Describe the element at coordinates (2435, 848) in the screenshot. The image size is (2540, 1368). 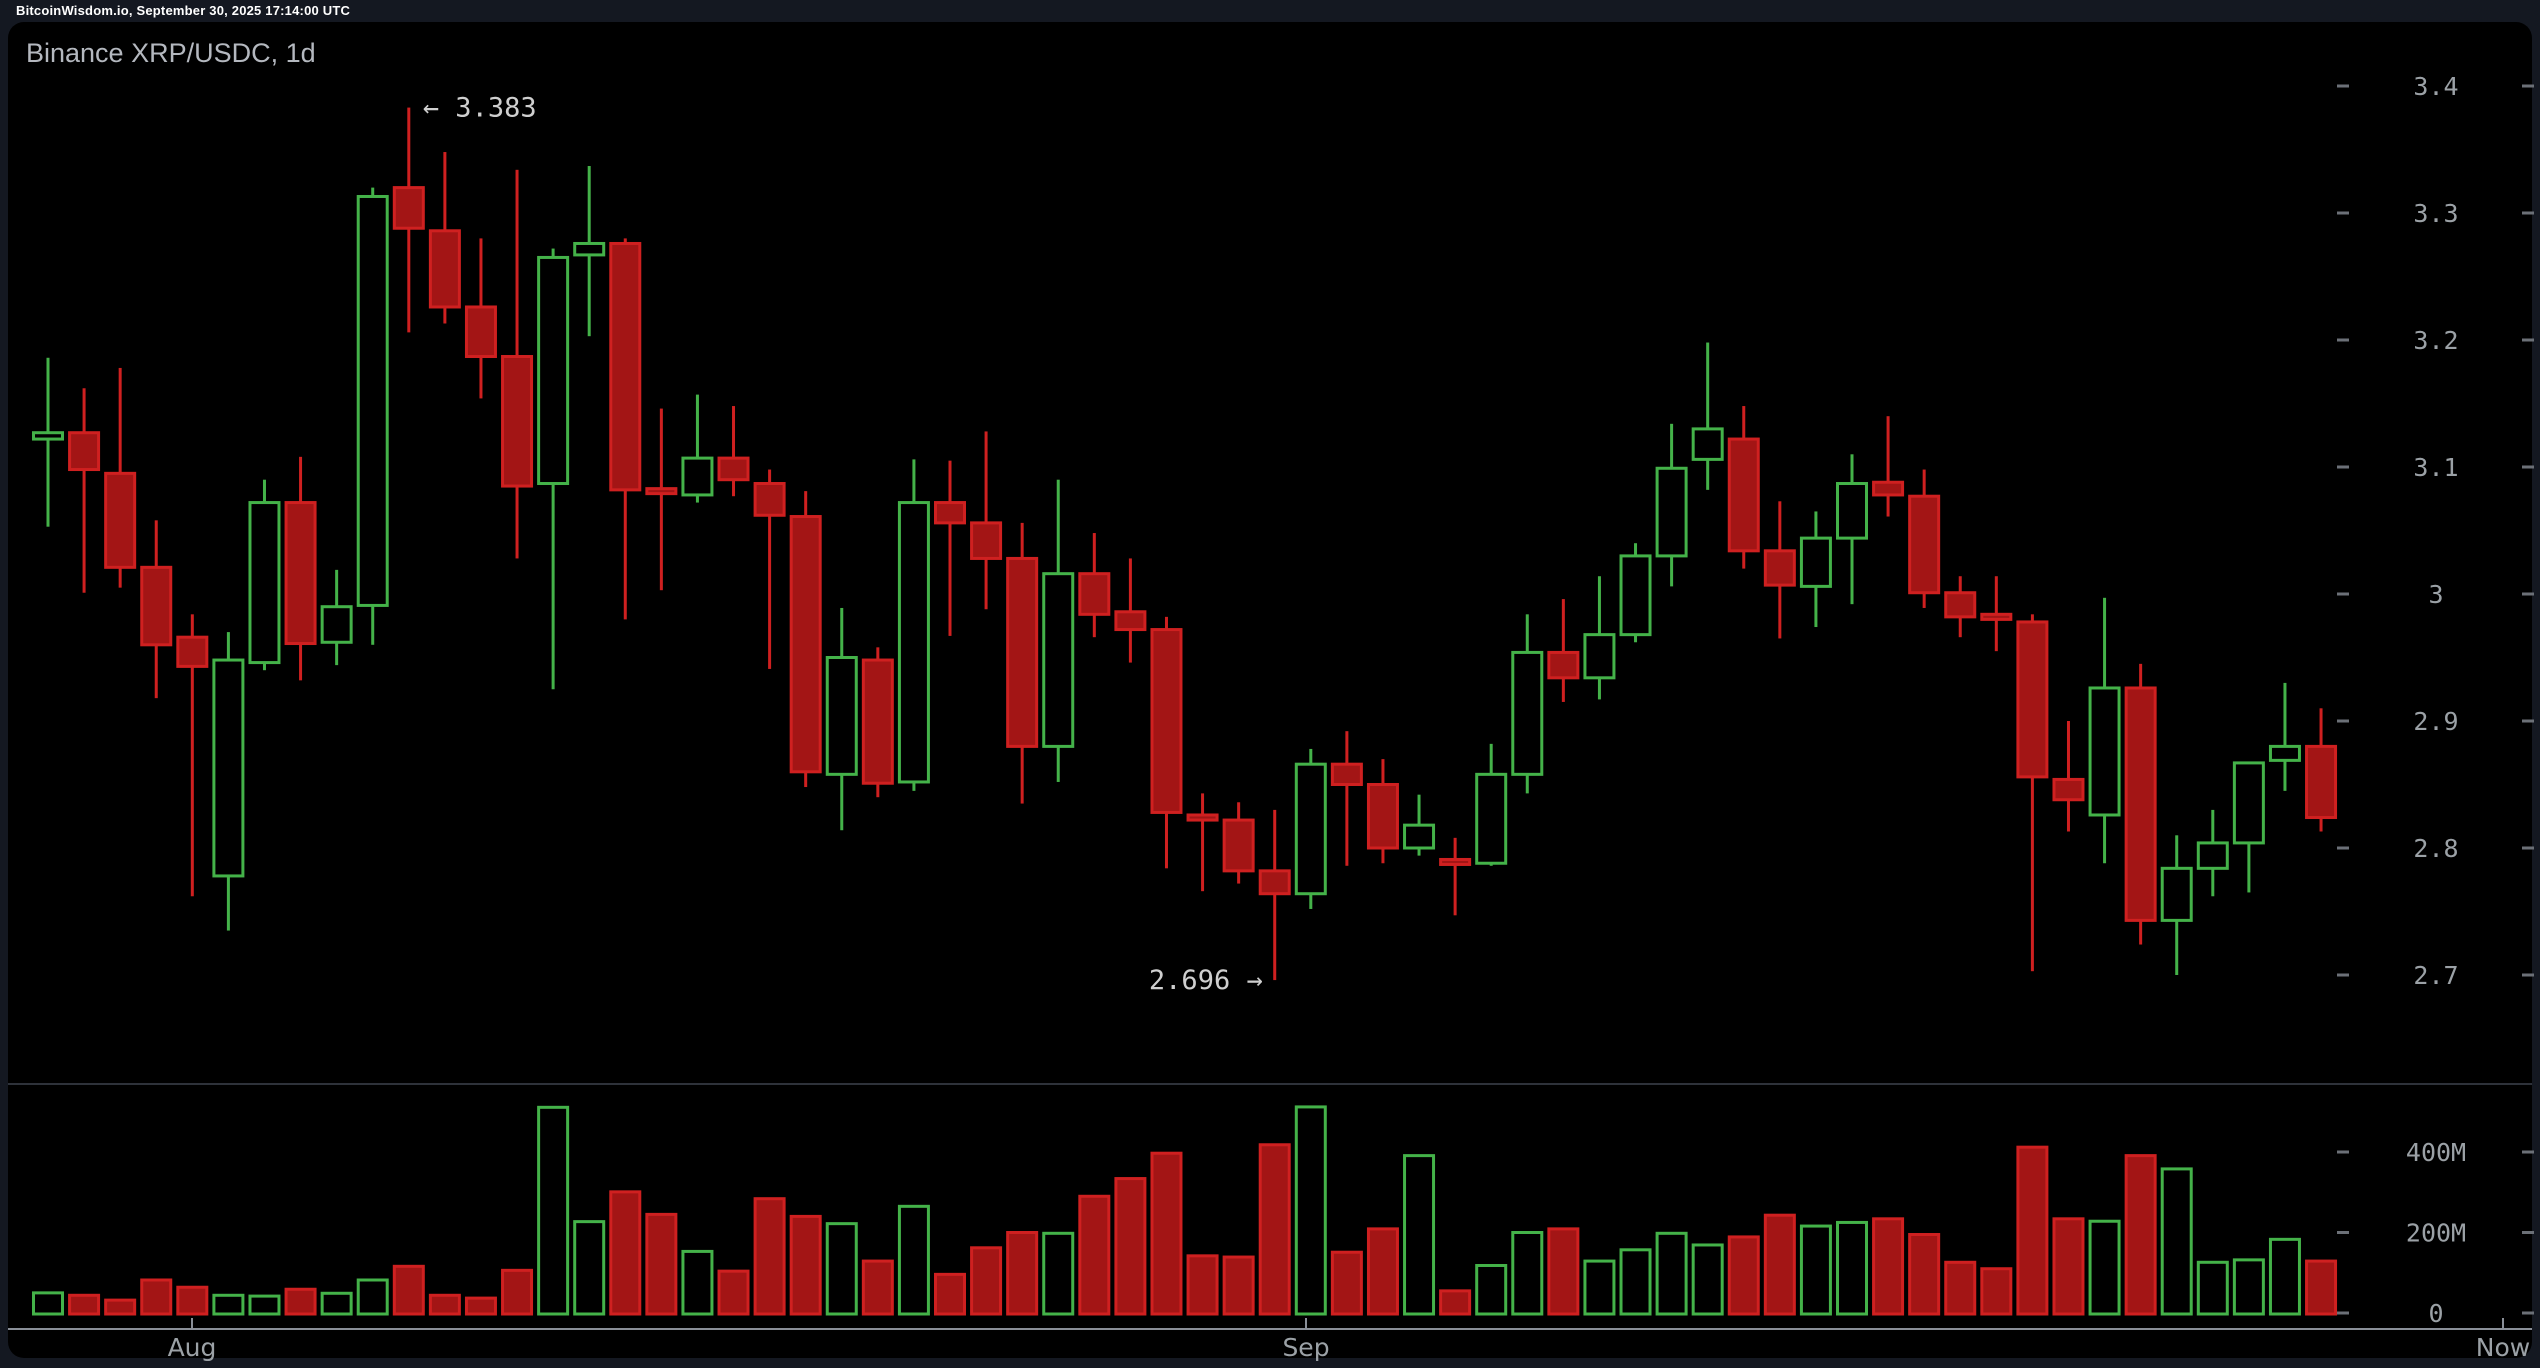
I see `price-axis-label: 2.8` at that location.